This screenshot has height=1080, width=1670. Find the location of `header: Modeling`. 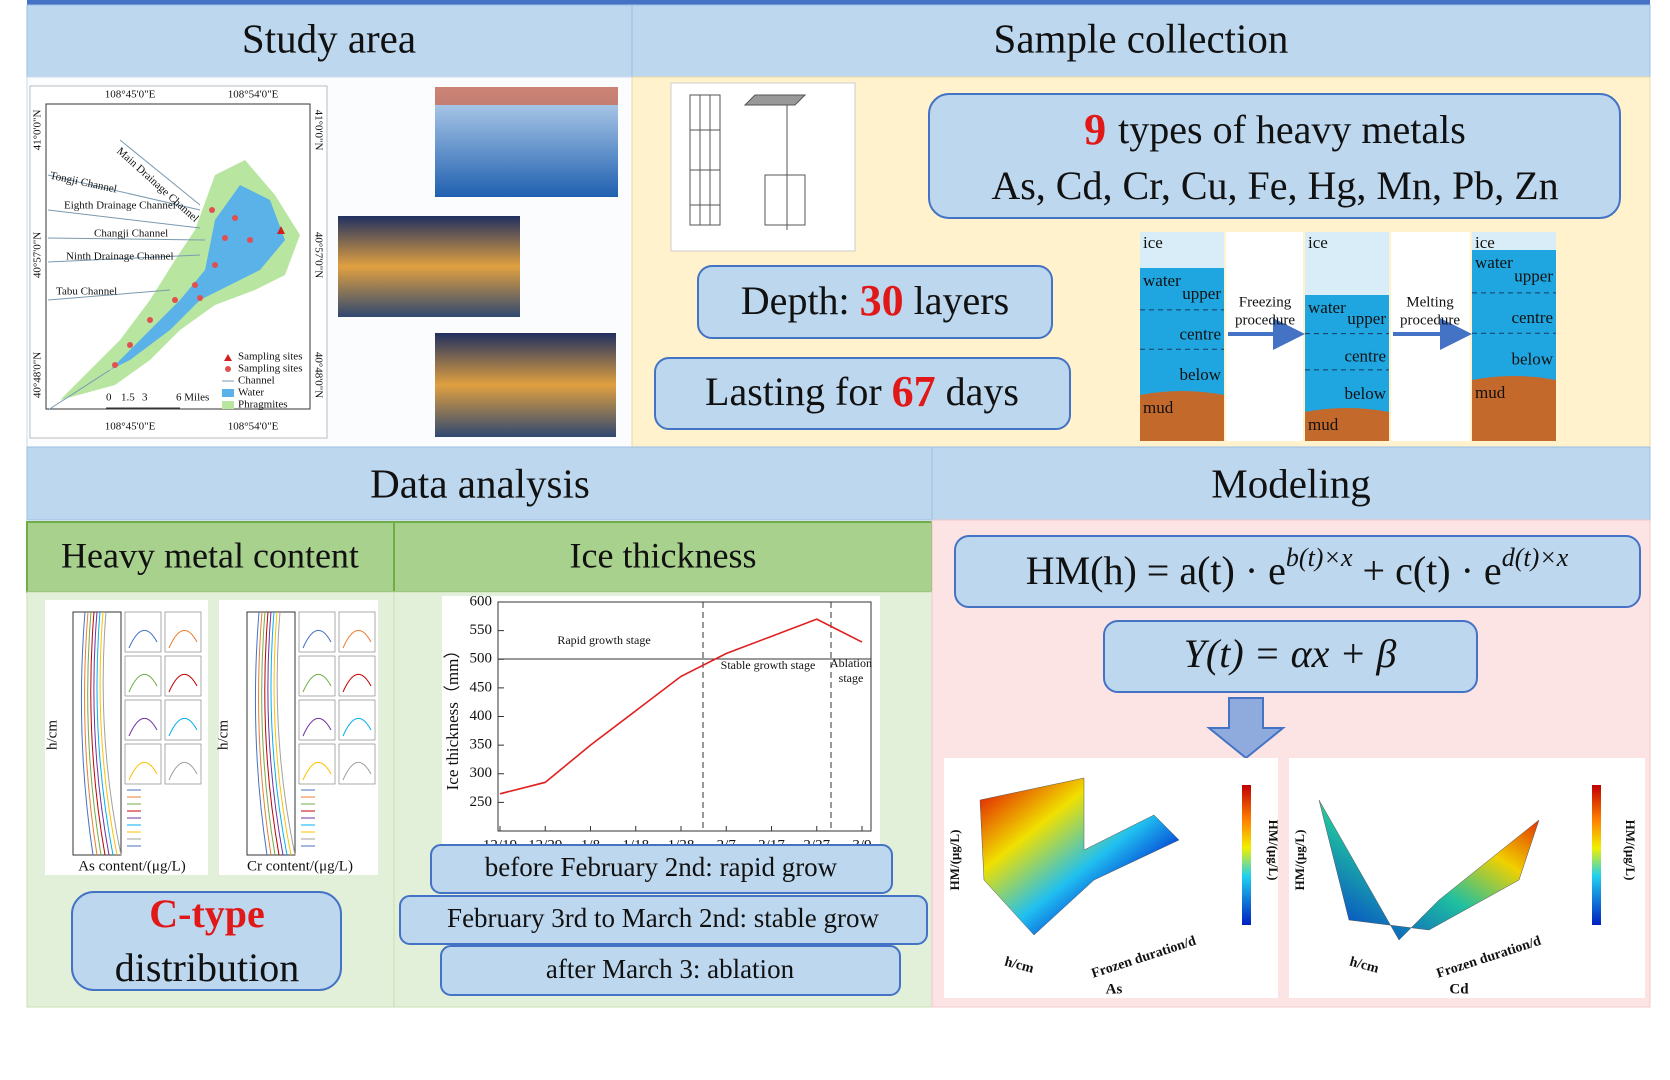

header: Modeling is located at coordinates (1290, 483).